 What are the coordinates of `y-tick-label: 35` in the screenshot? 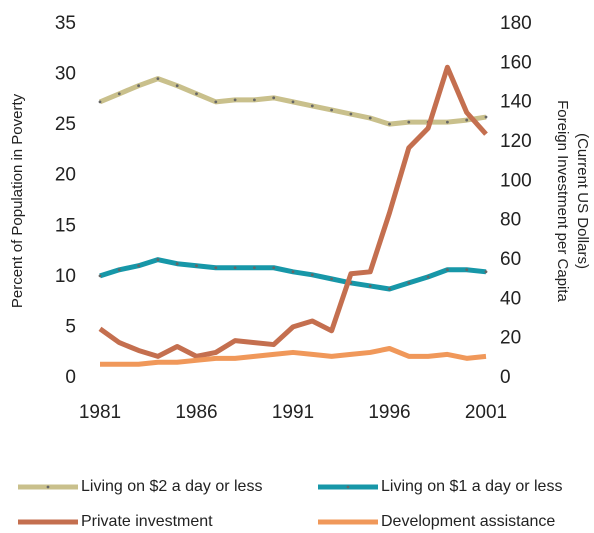 It's located at (65, 23).